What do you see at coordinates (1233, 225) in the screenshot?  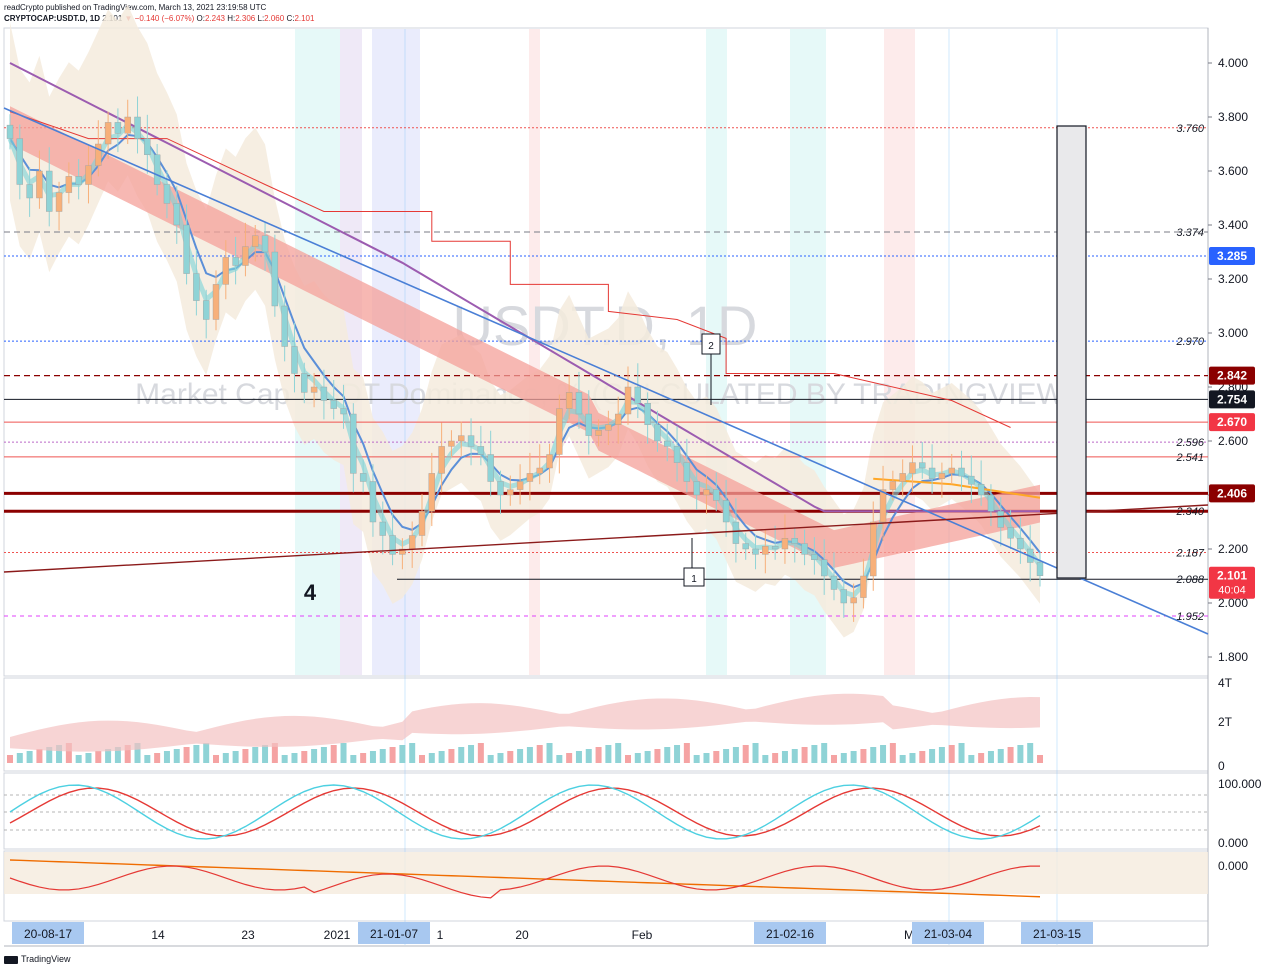 I see `y-tick-label: 3.400` at bounding box center [1233, 225].